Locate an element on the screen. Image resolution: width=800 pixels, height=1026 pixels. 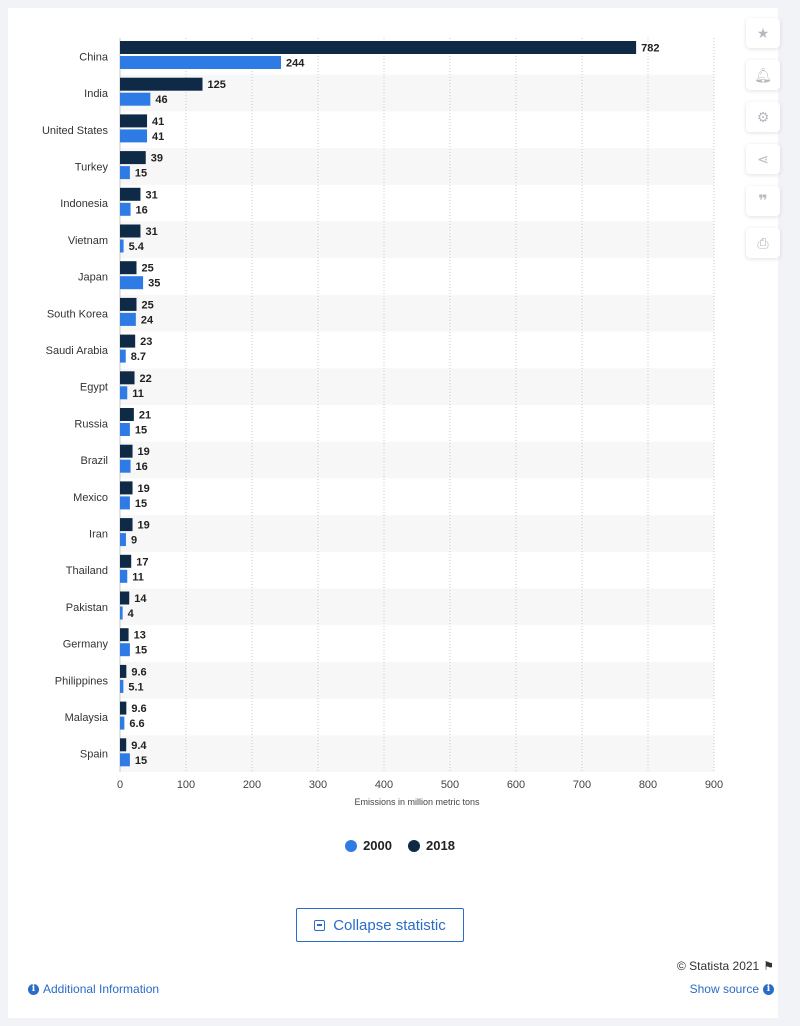
legend-item-2000: 2000 is located at coordinates (368, 845).